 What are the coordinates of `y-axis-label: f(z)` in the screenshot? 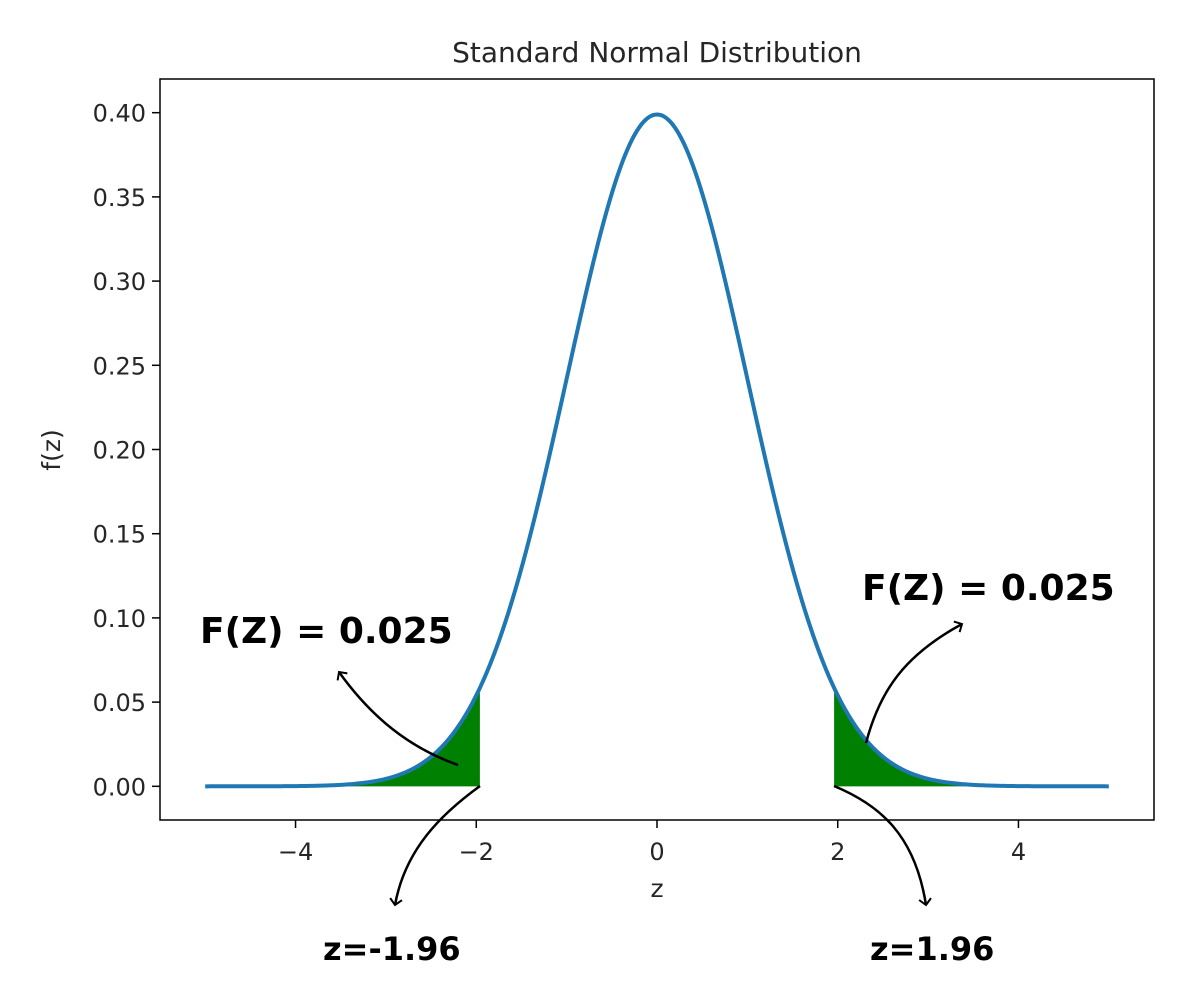 It's located at (51, 449).